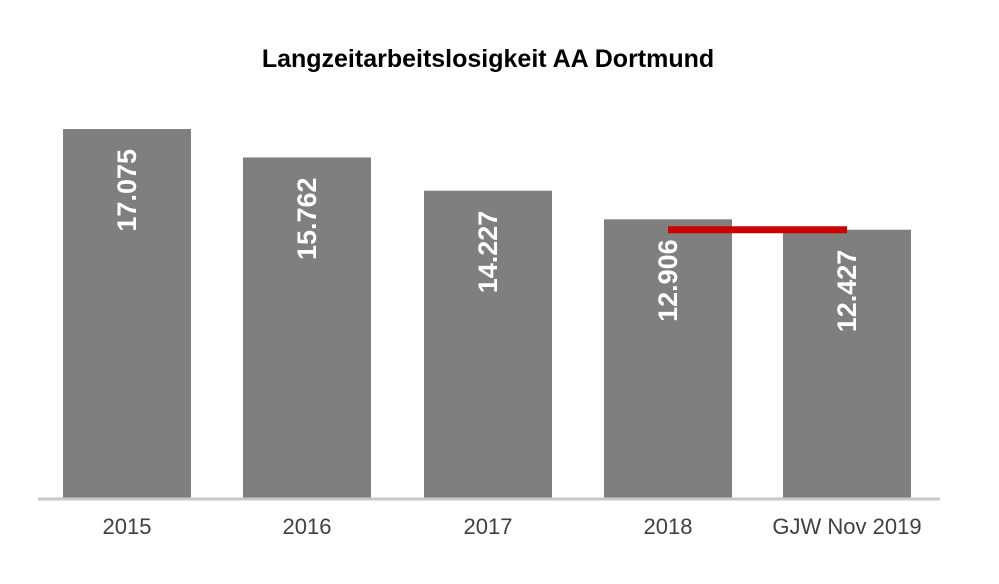 The height and width of the screenshot is (584, 999). What do you see at coordinates (127, 190) in the screenshot?
I see `data-label: 17.075` at bounding box center [127, 190].